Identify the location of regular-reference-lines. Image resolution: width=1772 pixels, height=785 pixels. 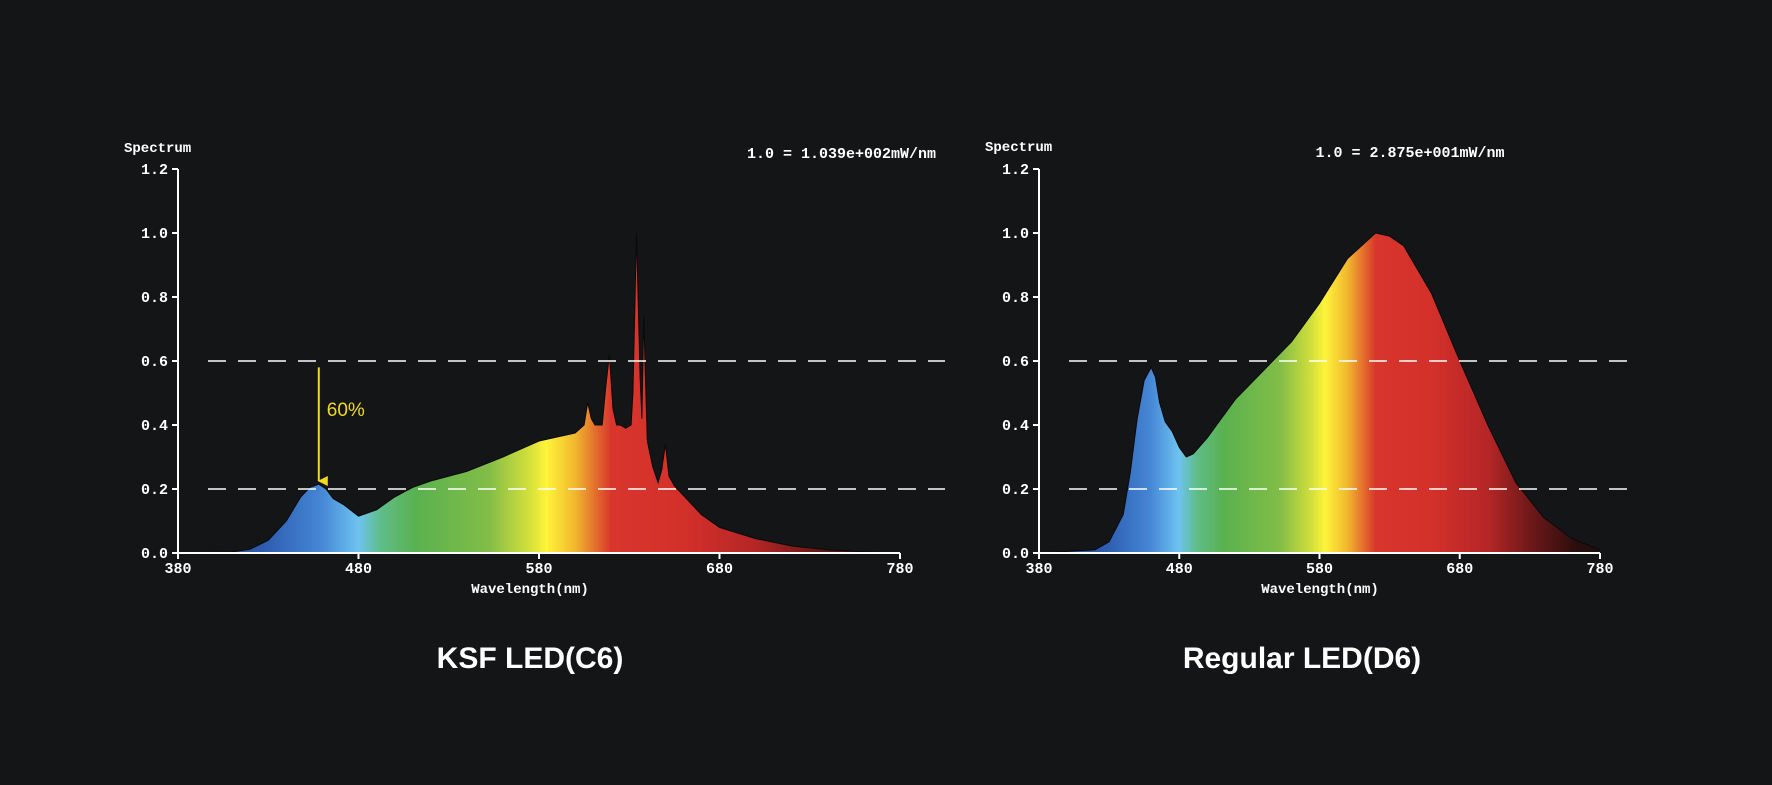
(1352, 425).